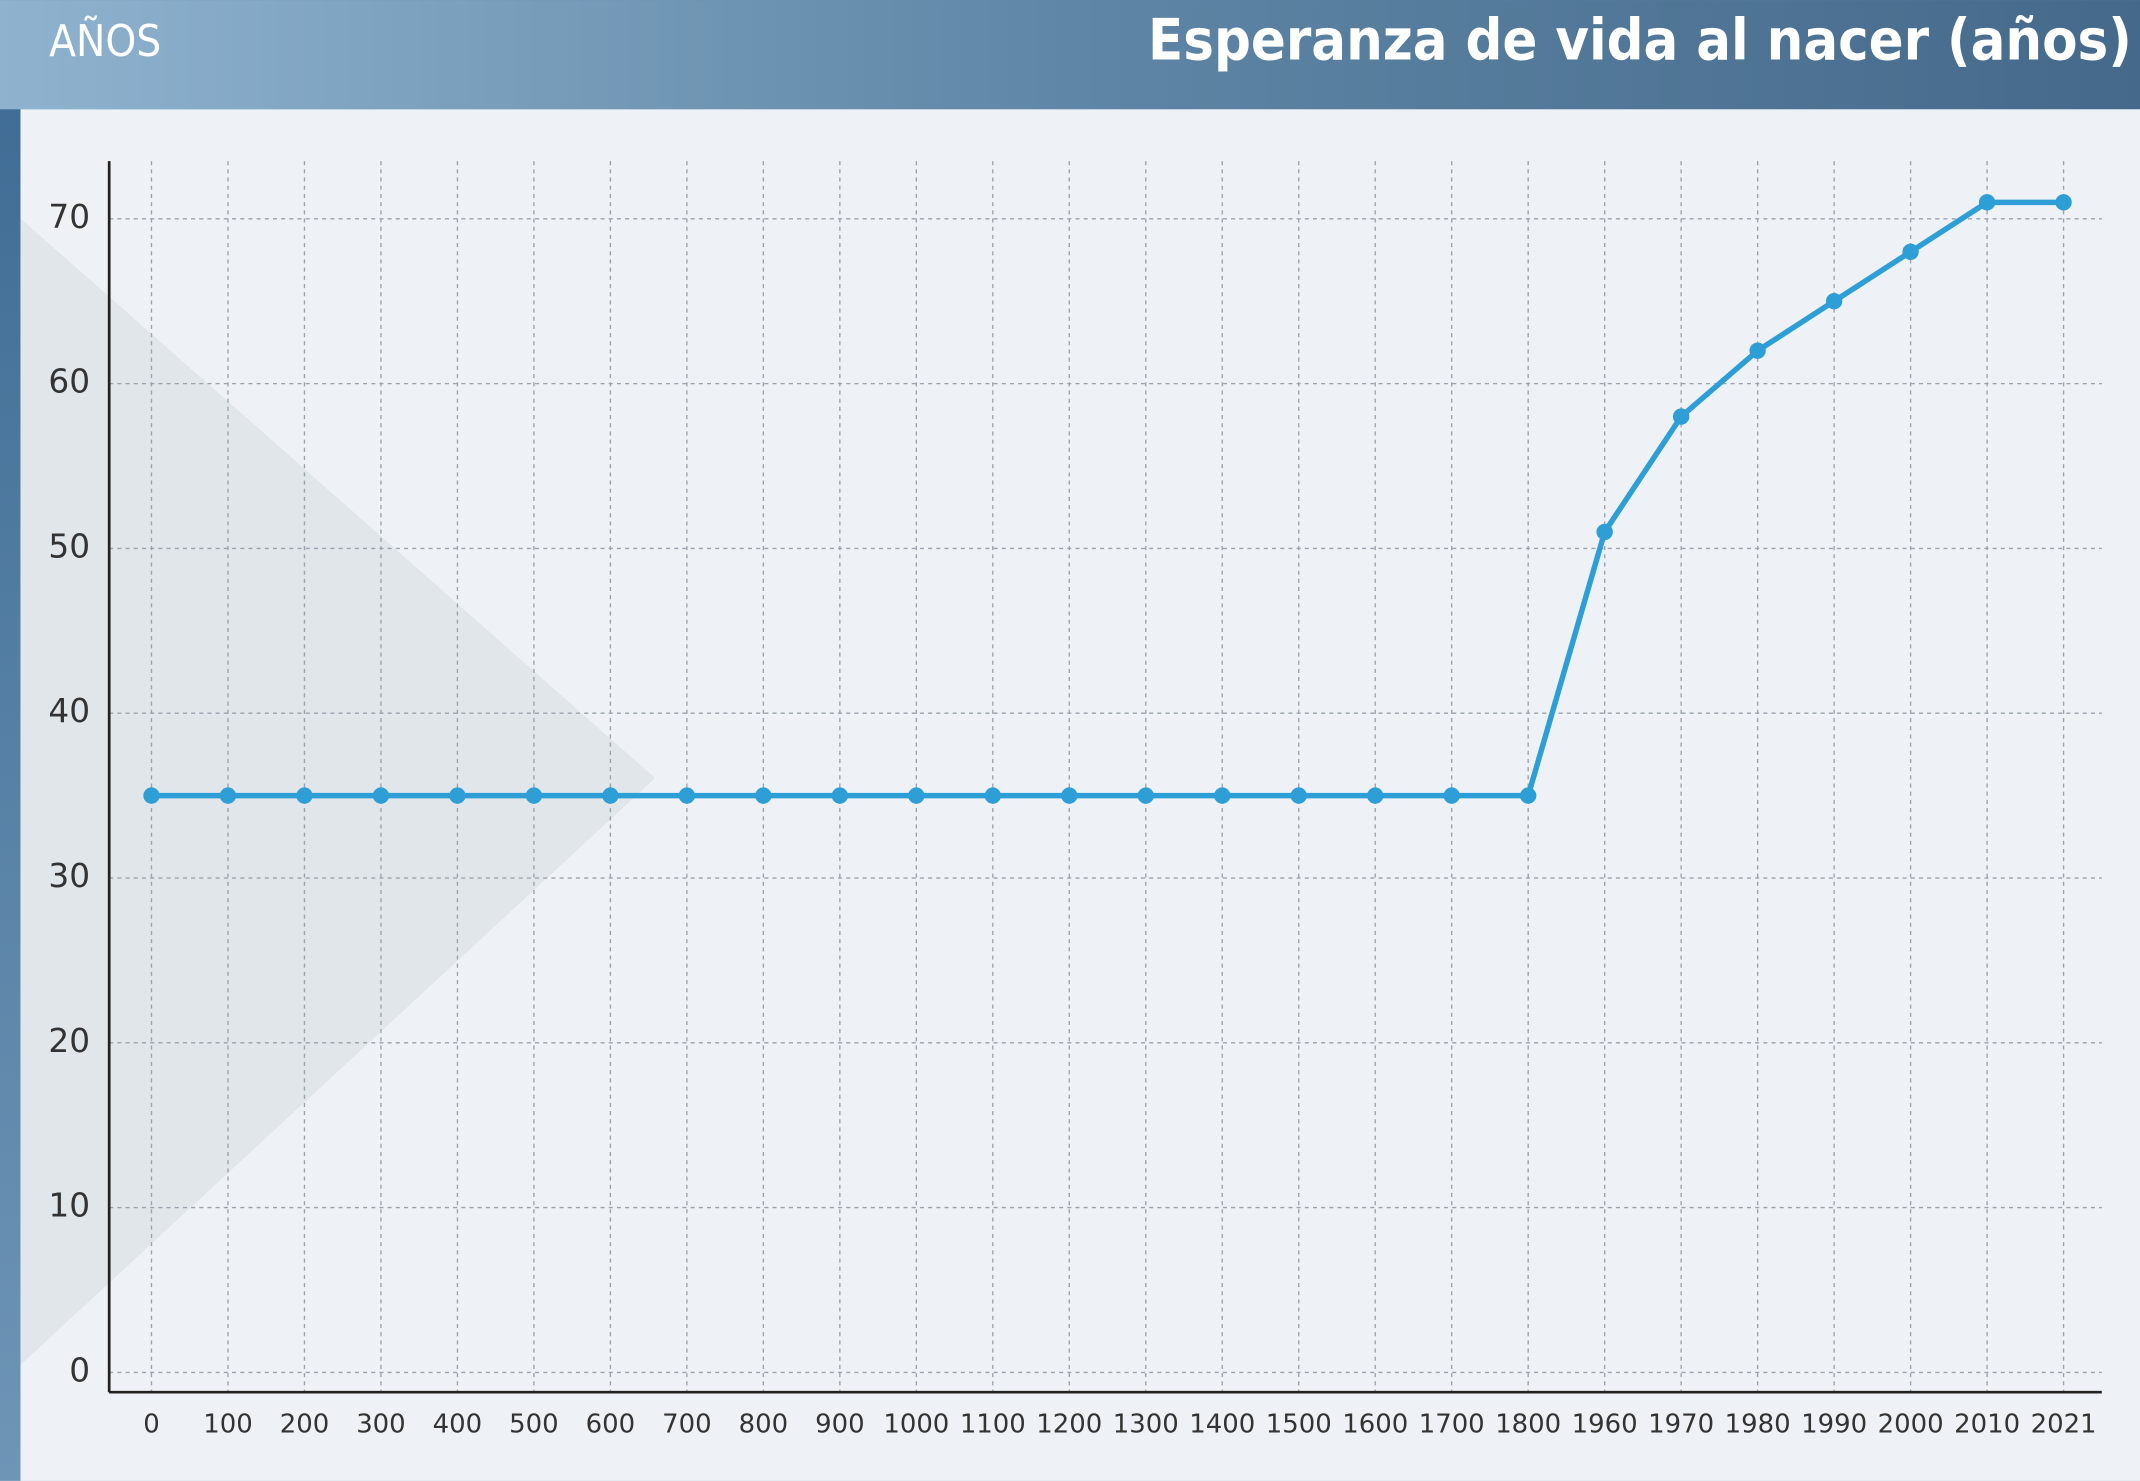 The height and width of the screenshot is (1481, 2140). I want to click on x-tick-label: 500, so click(533, 1424).